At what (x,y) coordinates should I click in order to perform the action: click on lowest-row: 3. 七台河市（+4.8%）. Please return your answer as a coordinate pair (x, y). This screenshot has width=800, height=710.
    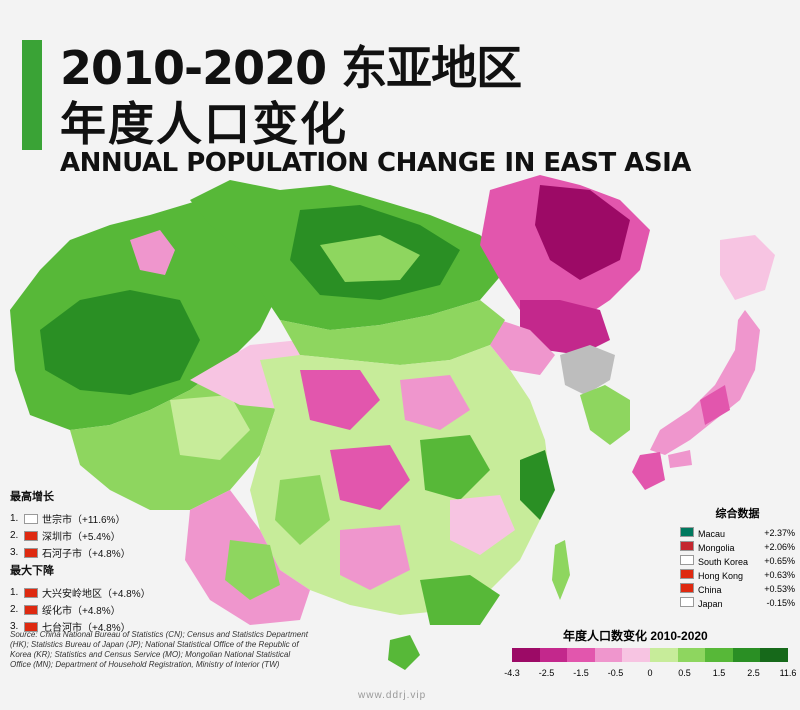
    Looking at the image, I should click on (80, 626).